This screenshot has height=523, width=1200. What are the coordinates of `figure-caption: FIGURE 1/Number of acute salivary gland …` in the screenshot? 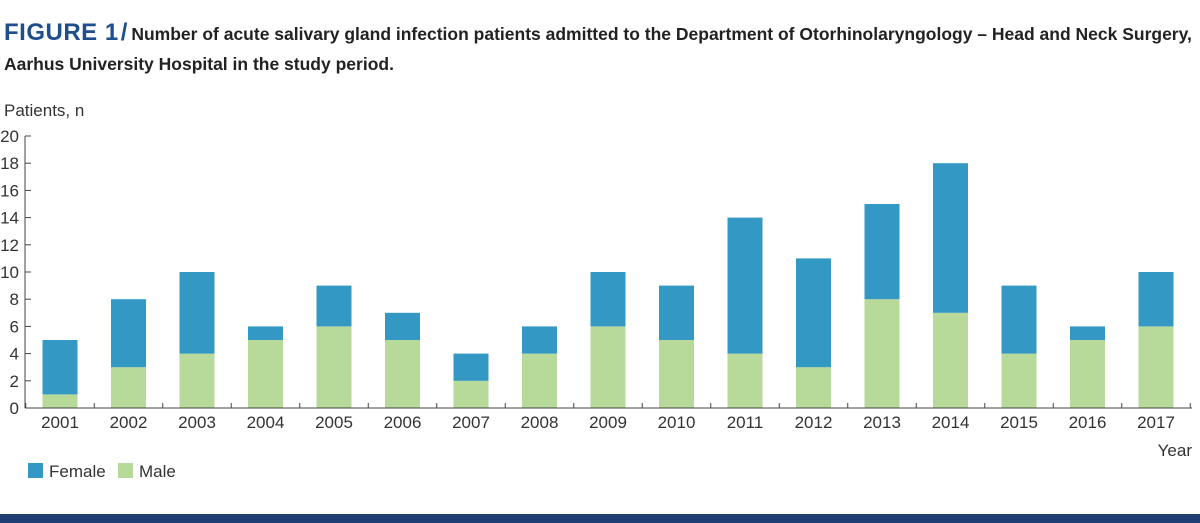 It's located at (599, 48).